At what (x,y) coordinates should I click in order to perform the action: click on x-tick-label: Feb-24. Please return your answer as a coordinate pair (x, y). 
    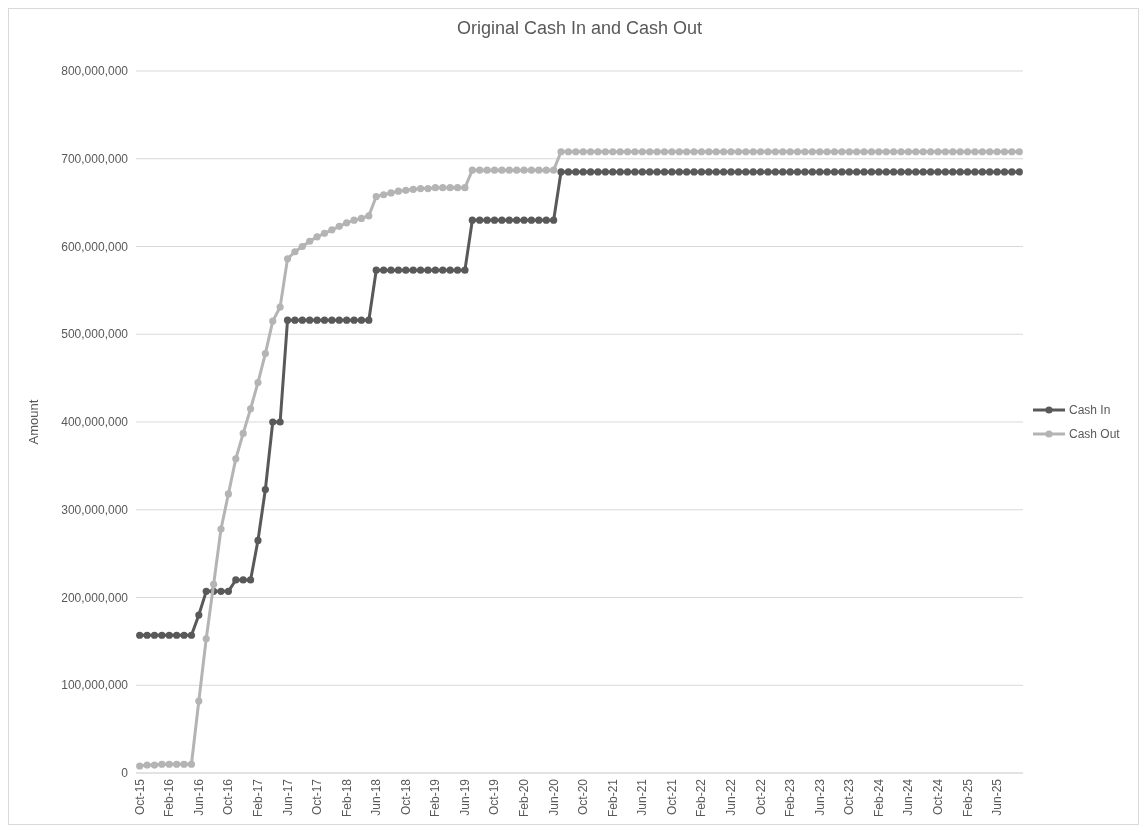
    Looking at the image, I should click on (878, 798).